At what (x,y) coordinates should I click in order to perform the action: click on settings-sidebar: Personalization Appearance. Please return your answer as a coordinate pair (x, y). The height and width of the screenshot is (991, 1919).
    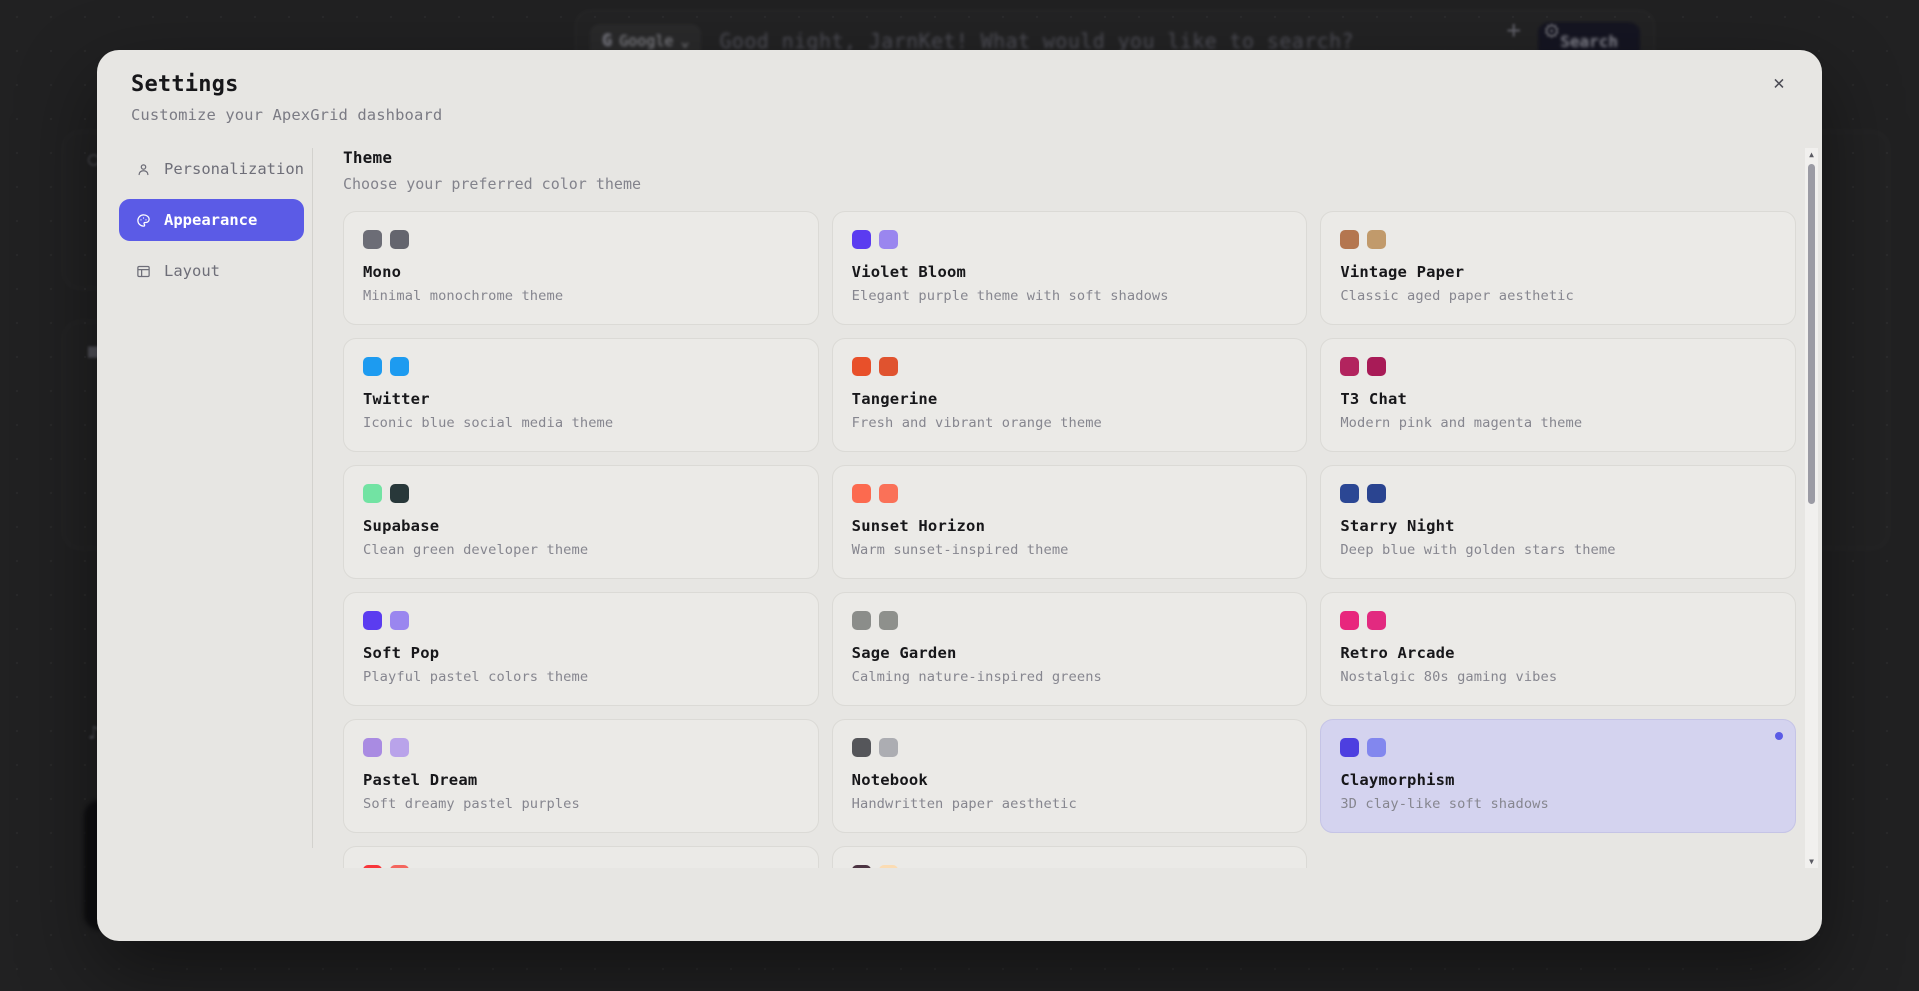
    Looking at the image, I should click on (204, 544).